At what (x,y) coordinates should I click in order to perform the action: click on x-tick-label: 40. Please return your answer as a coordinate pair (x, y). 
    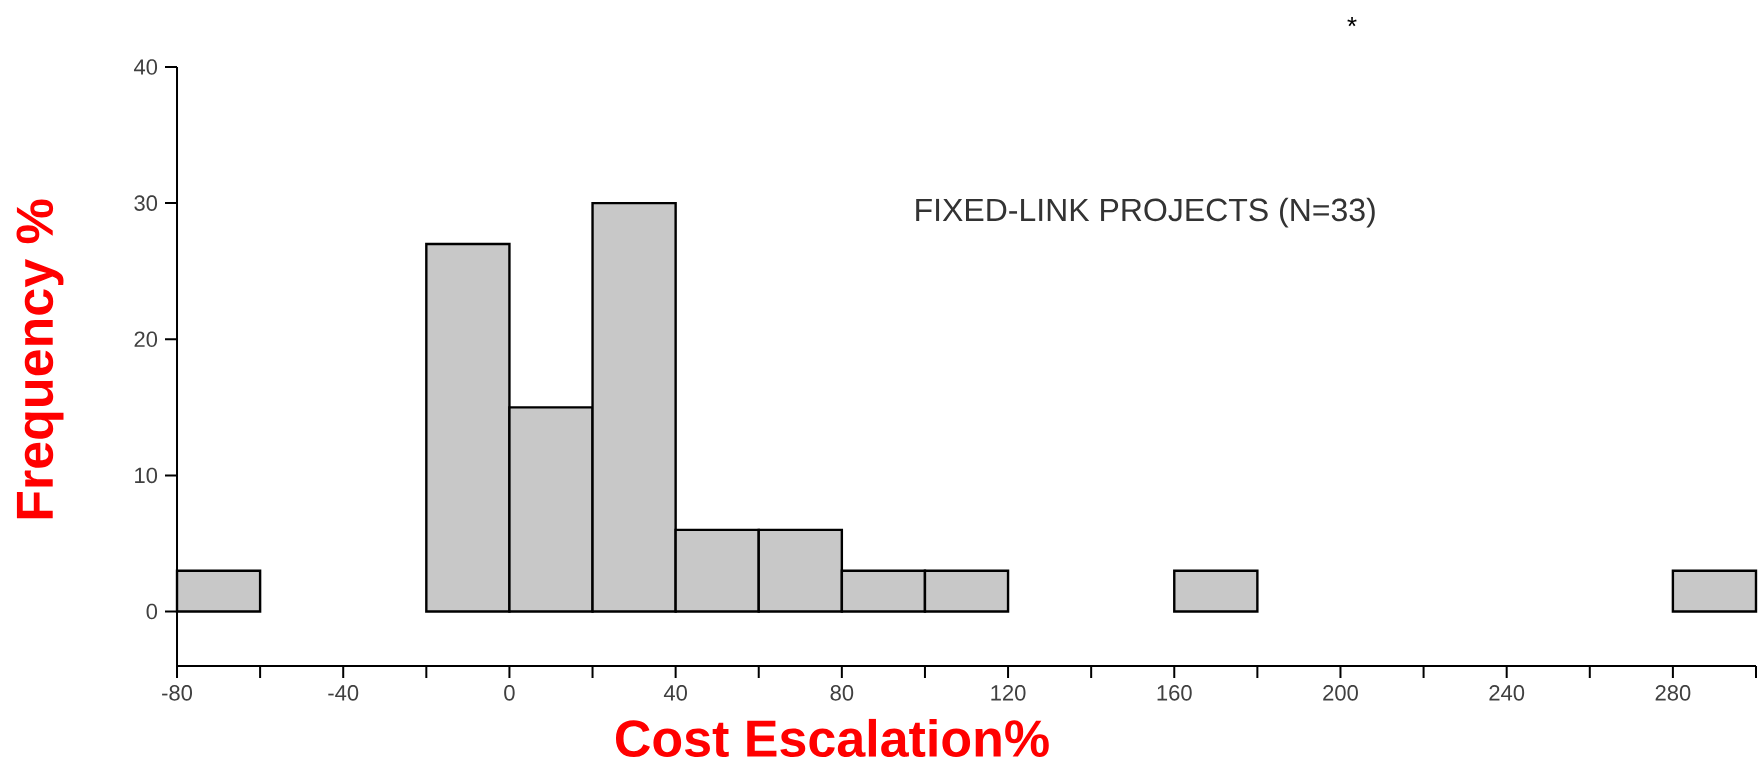
    Looking at the image, I should click on (675, 693).